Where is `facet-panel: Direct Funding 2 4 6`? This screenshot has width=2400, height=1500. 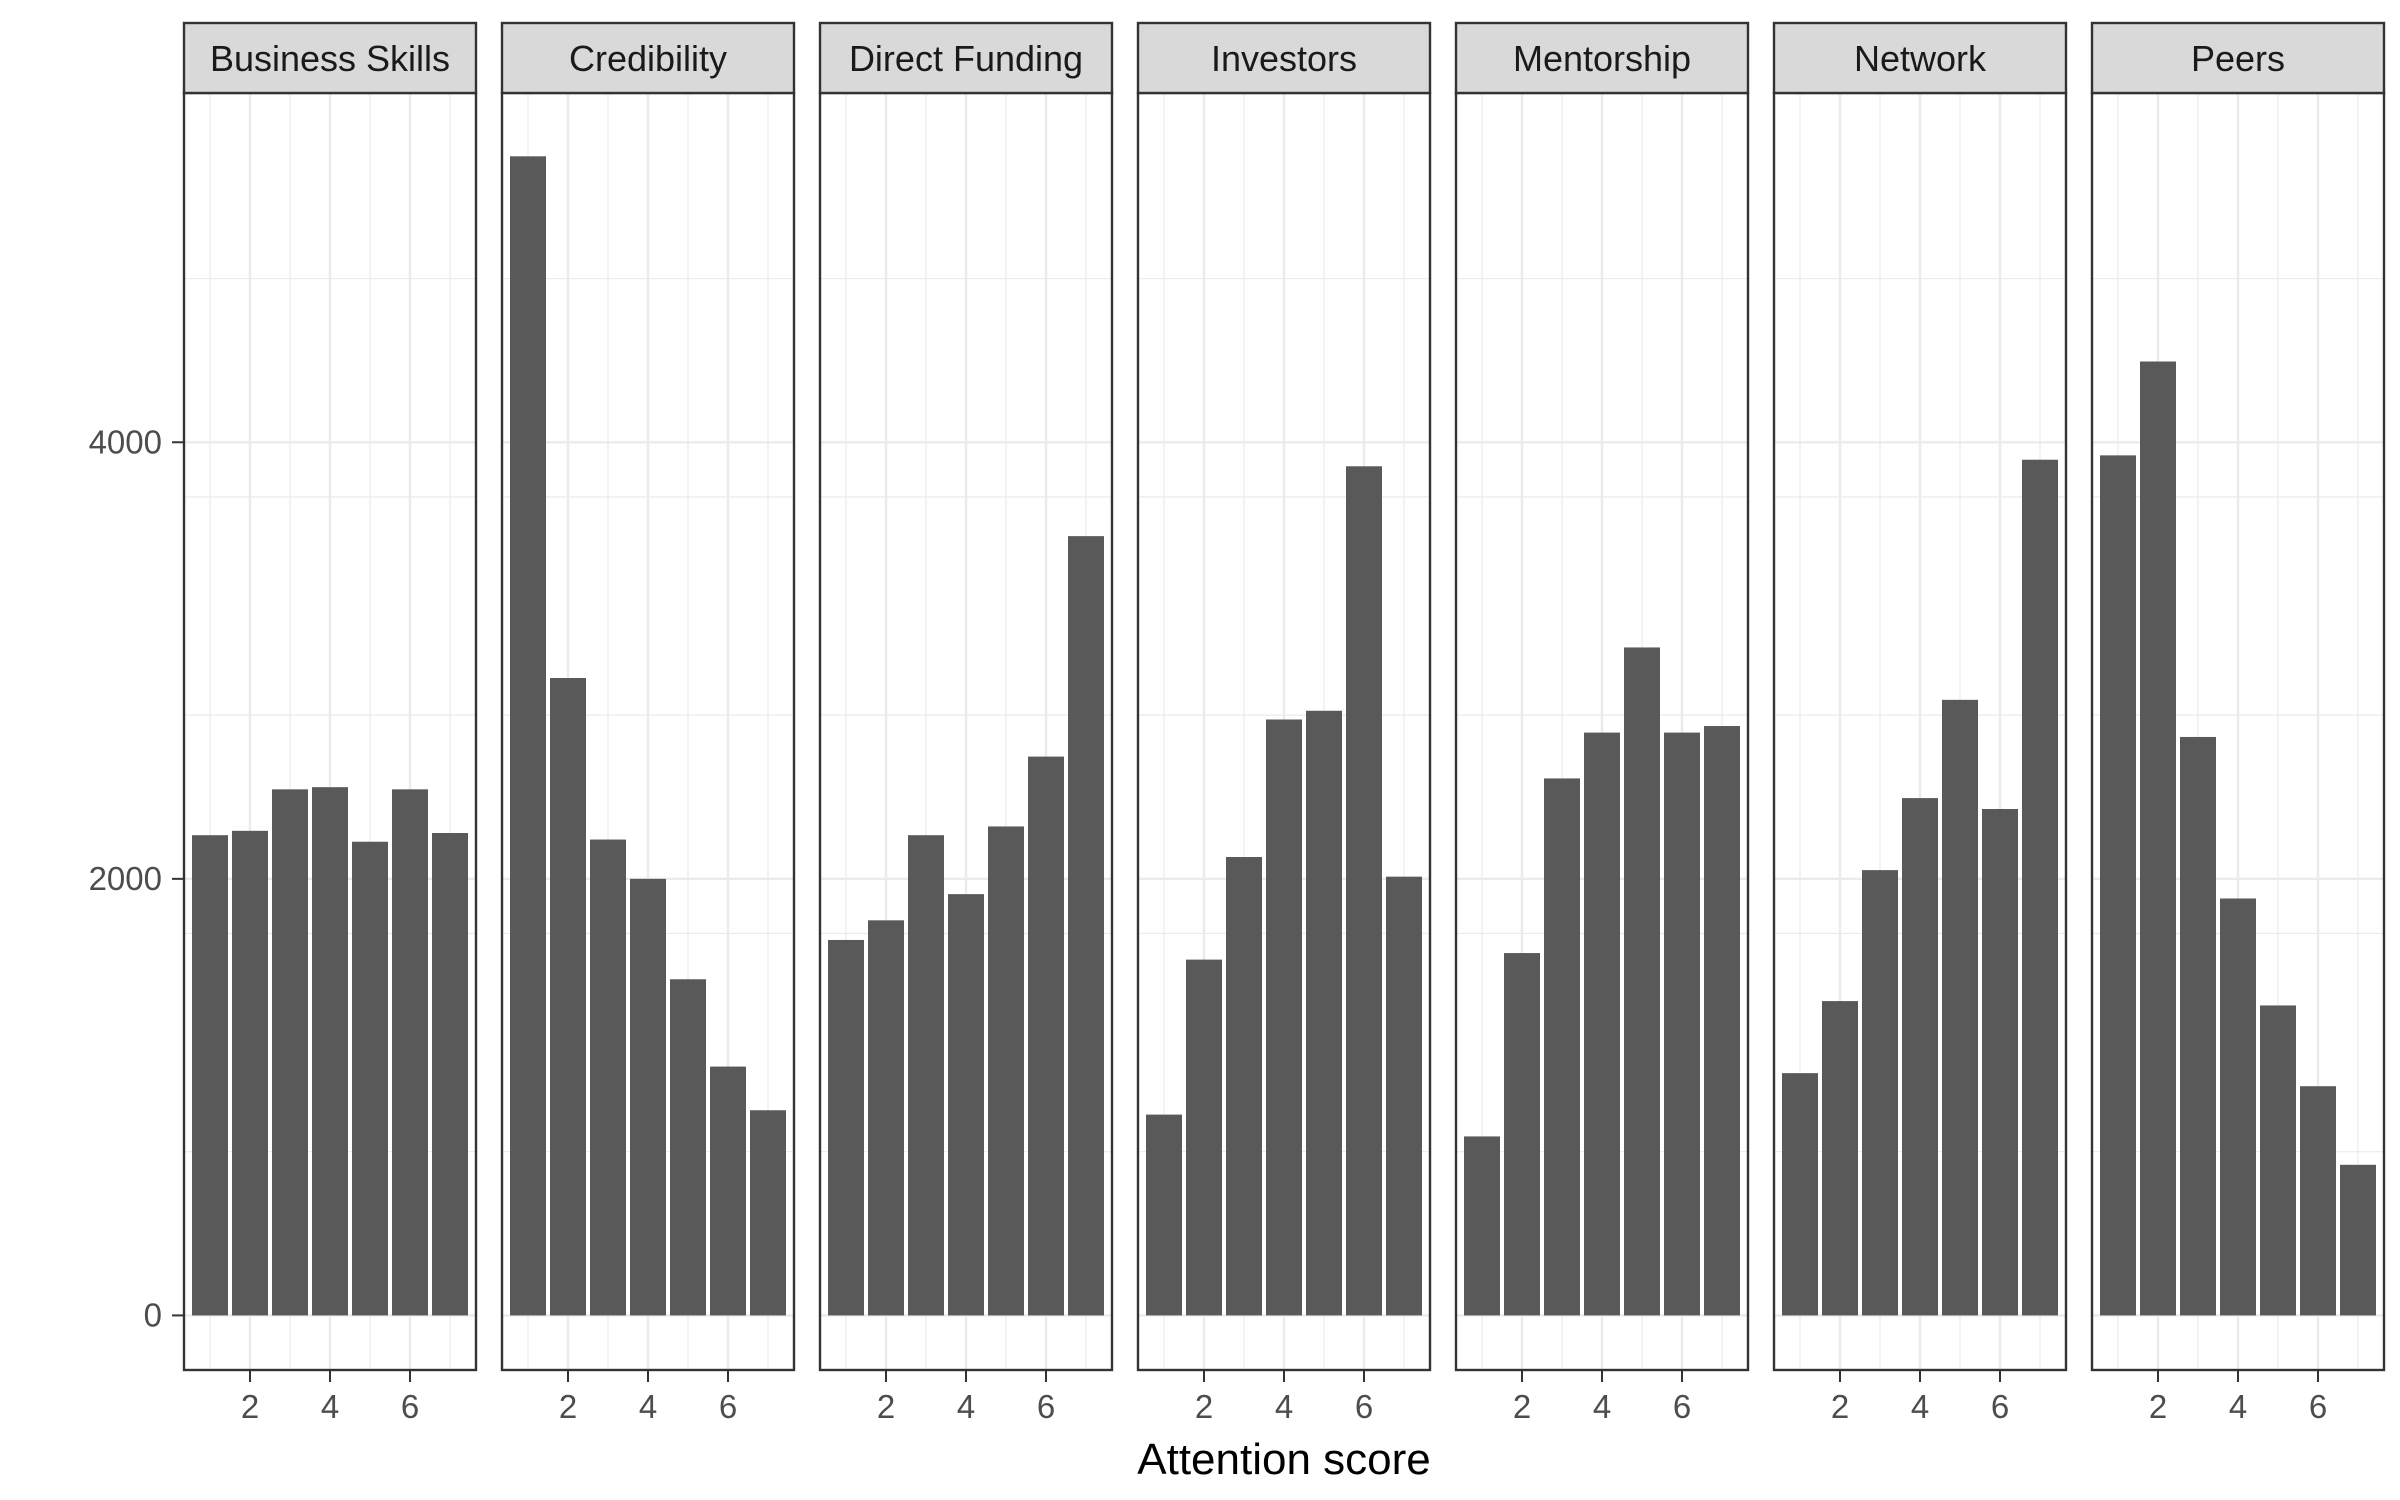 facet-panel: Direct Funding 2 4 6 is located at coordinates (966, 723).